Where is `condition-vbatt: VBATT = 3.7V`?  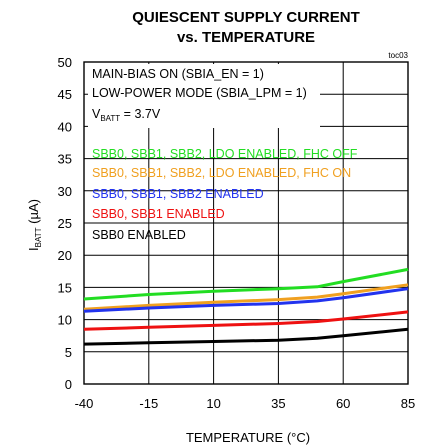
condition-vbatt: VBATT = 3.7V is located at coordinates (126, 115).